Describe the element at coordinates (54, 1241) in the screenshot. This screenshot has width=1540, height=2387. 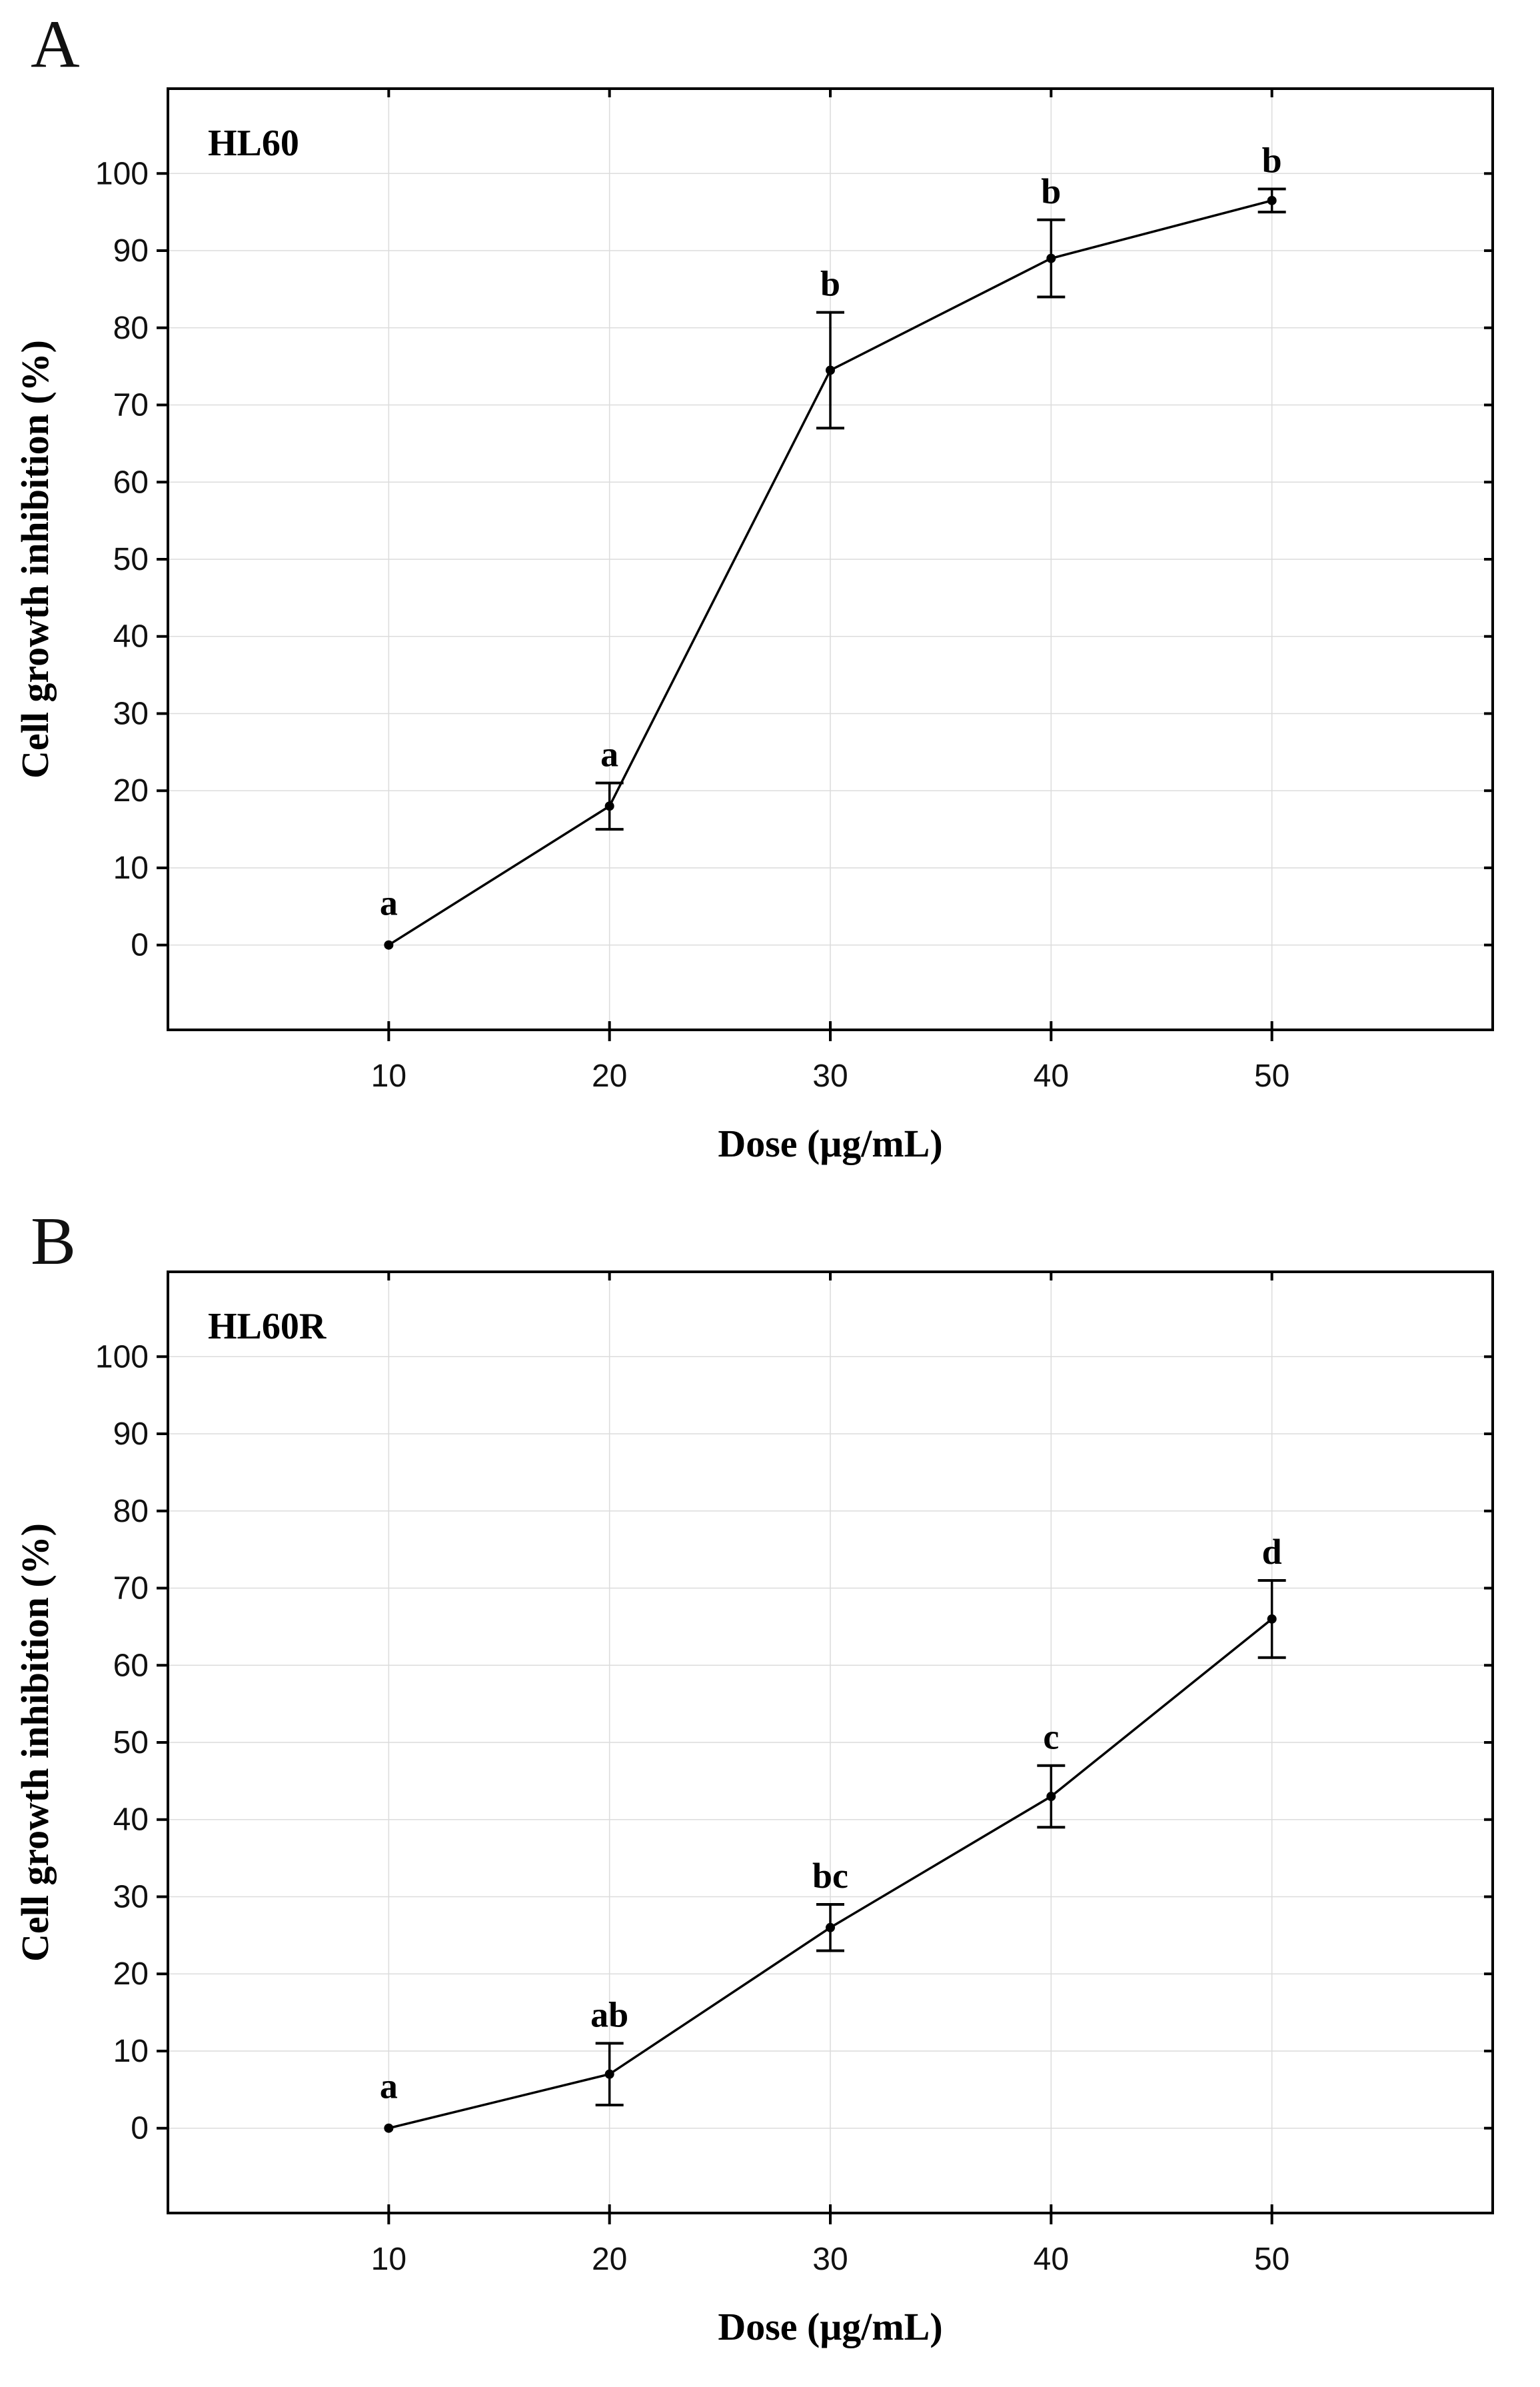
I see `panel-label-b: B` at that location.